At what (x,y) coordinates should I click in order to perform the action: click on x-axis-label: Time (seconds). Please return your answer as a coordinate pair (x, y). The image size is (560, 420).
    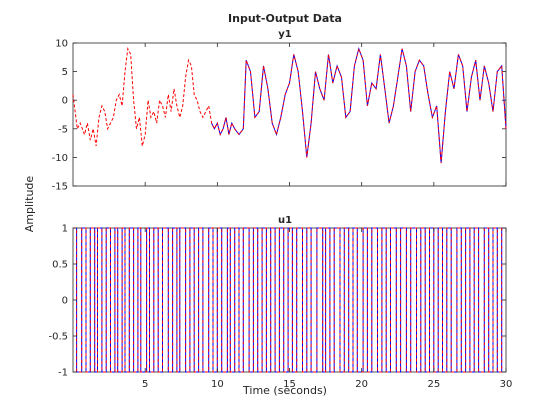
    Looking at the image, I should click on (284, 390).